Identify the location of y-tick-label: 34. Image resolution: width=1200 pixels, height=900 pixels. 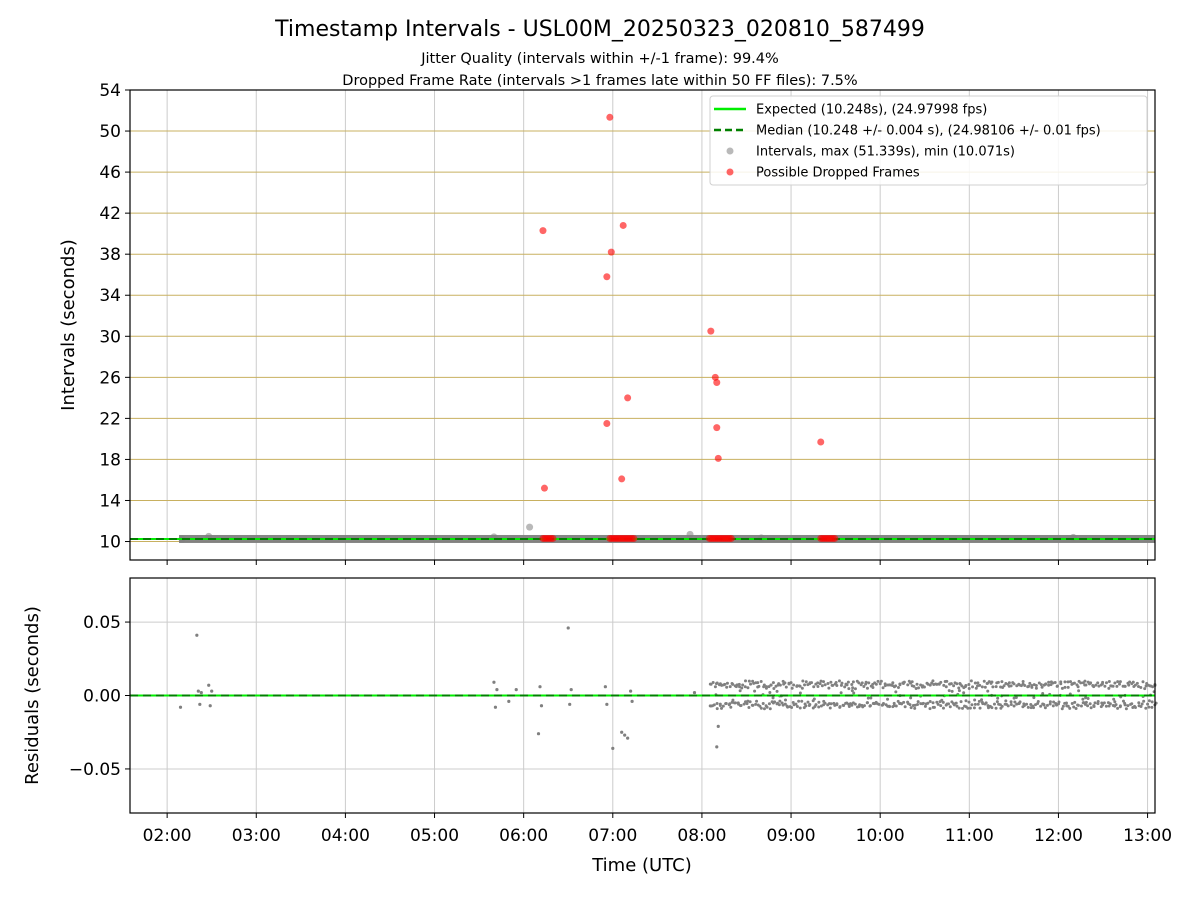
(110, 296).